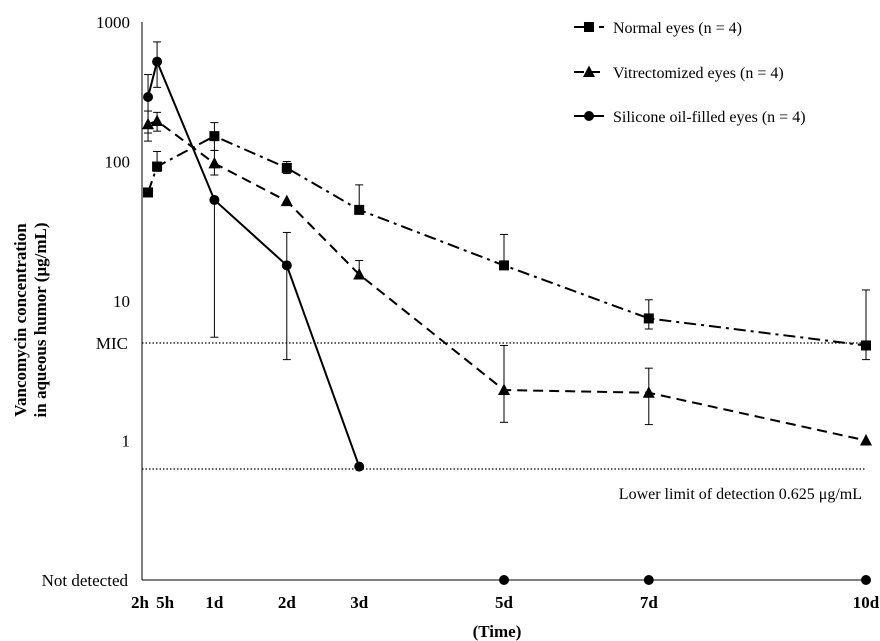  What do you see at coordinates (121, 301) in the screenshot?
I see `y-tick-label: 10` at bounding box center [121, 301].